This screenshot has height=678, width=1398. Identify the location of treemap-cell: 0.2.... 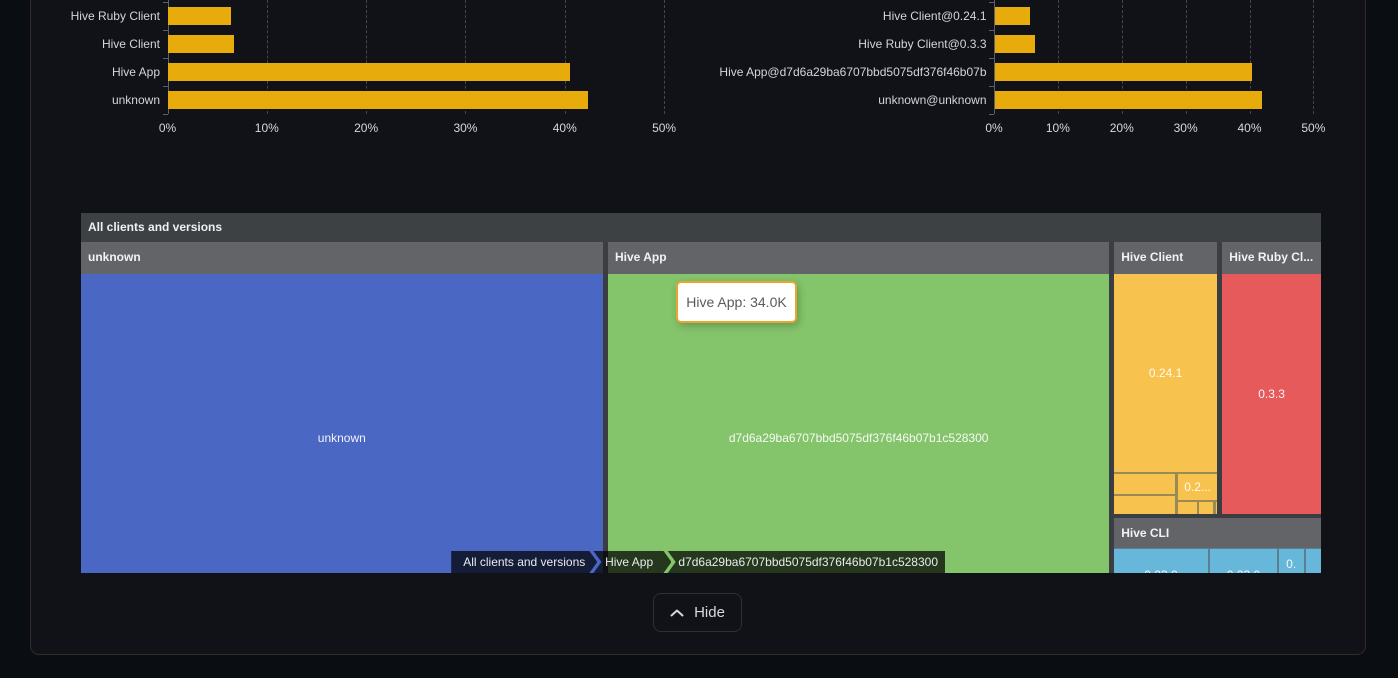
(1197, 487).